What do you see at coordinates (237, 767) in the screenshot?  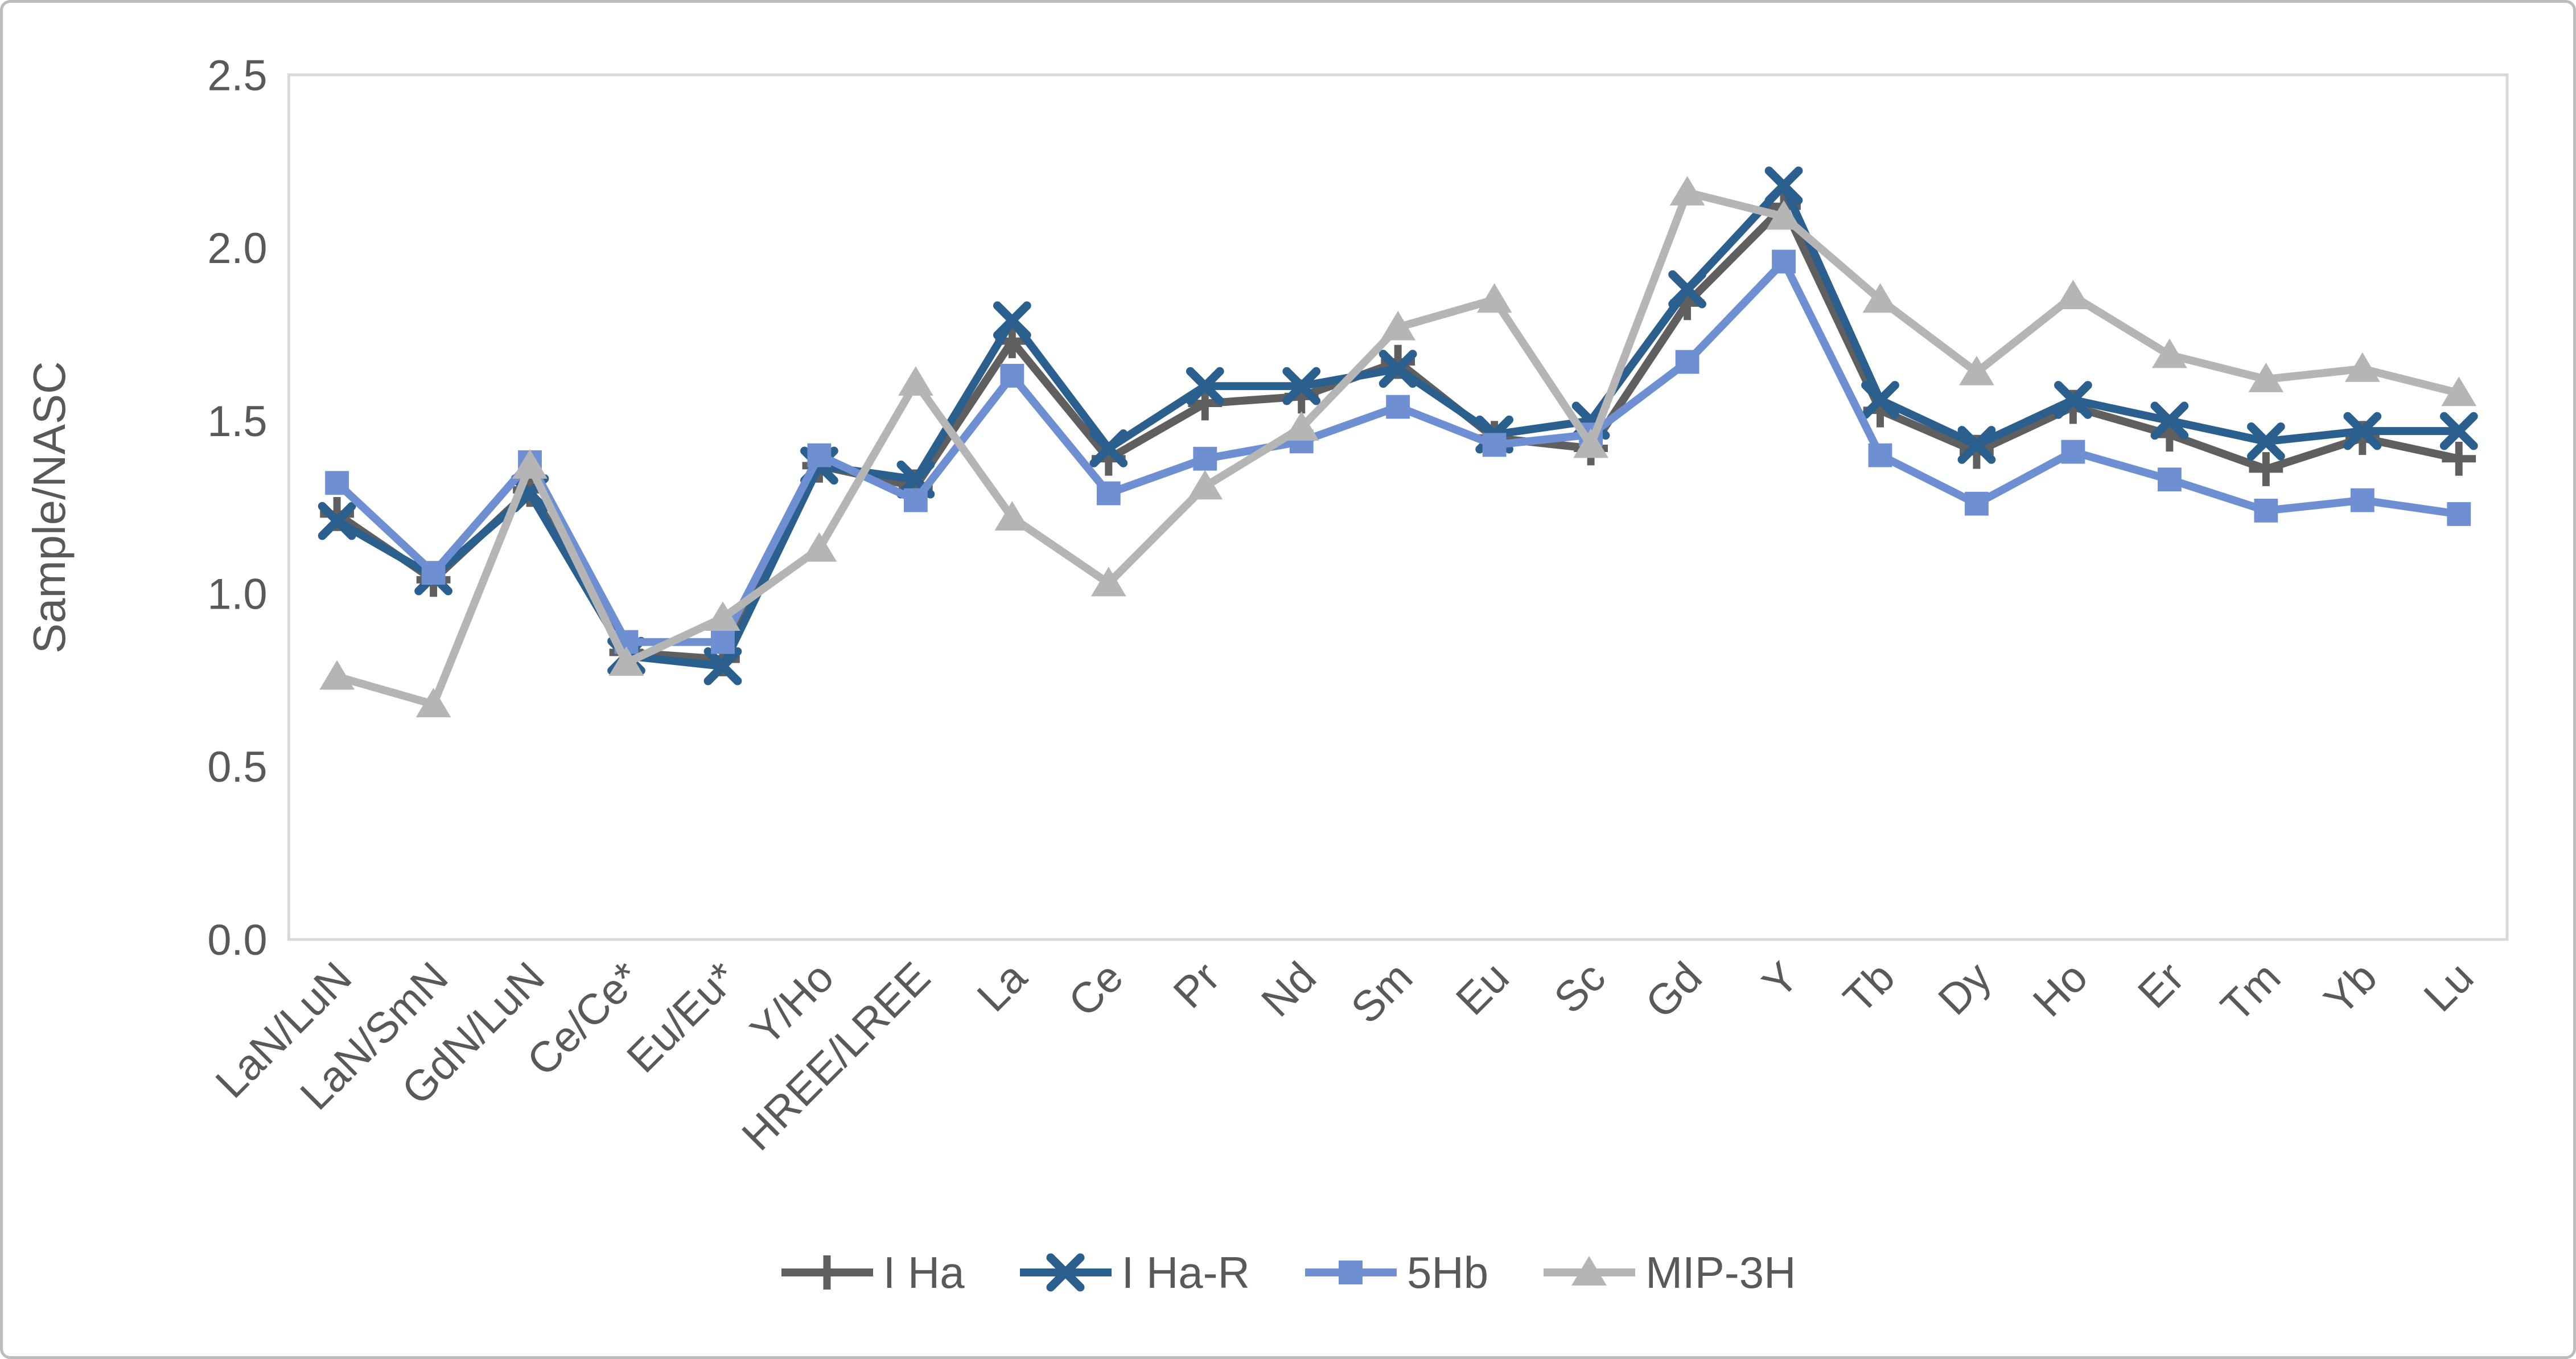 I see `y-tick-label: 0.5` at bounding box center [237, 767].